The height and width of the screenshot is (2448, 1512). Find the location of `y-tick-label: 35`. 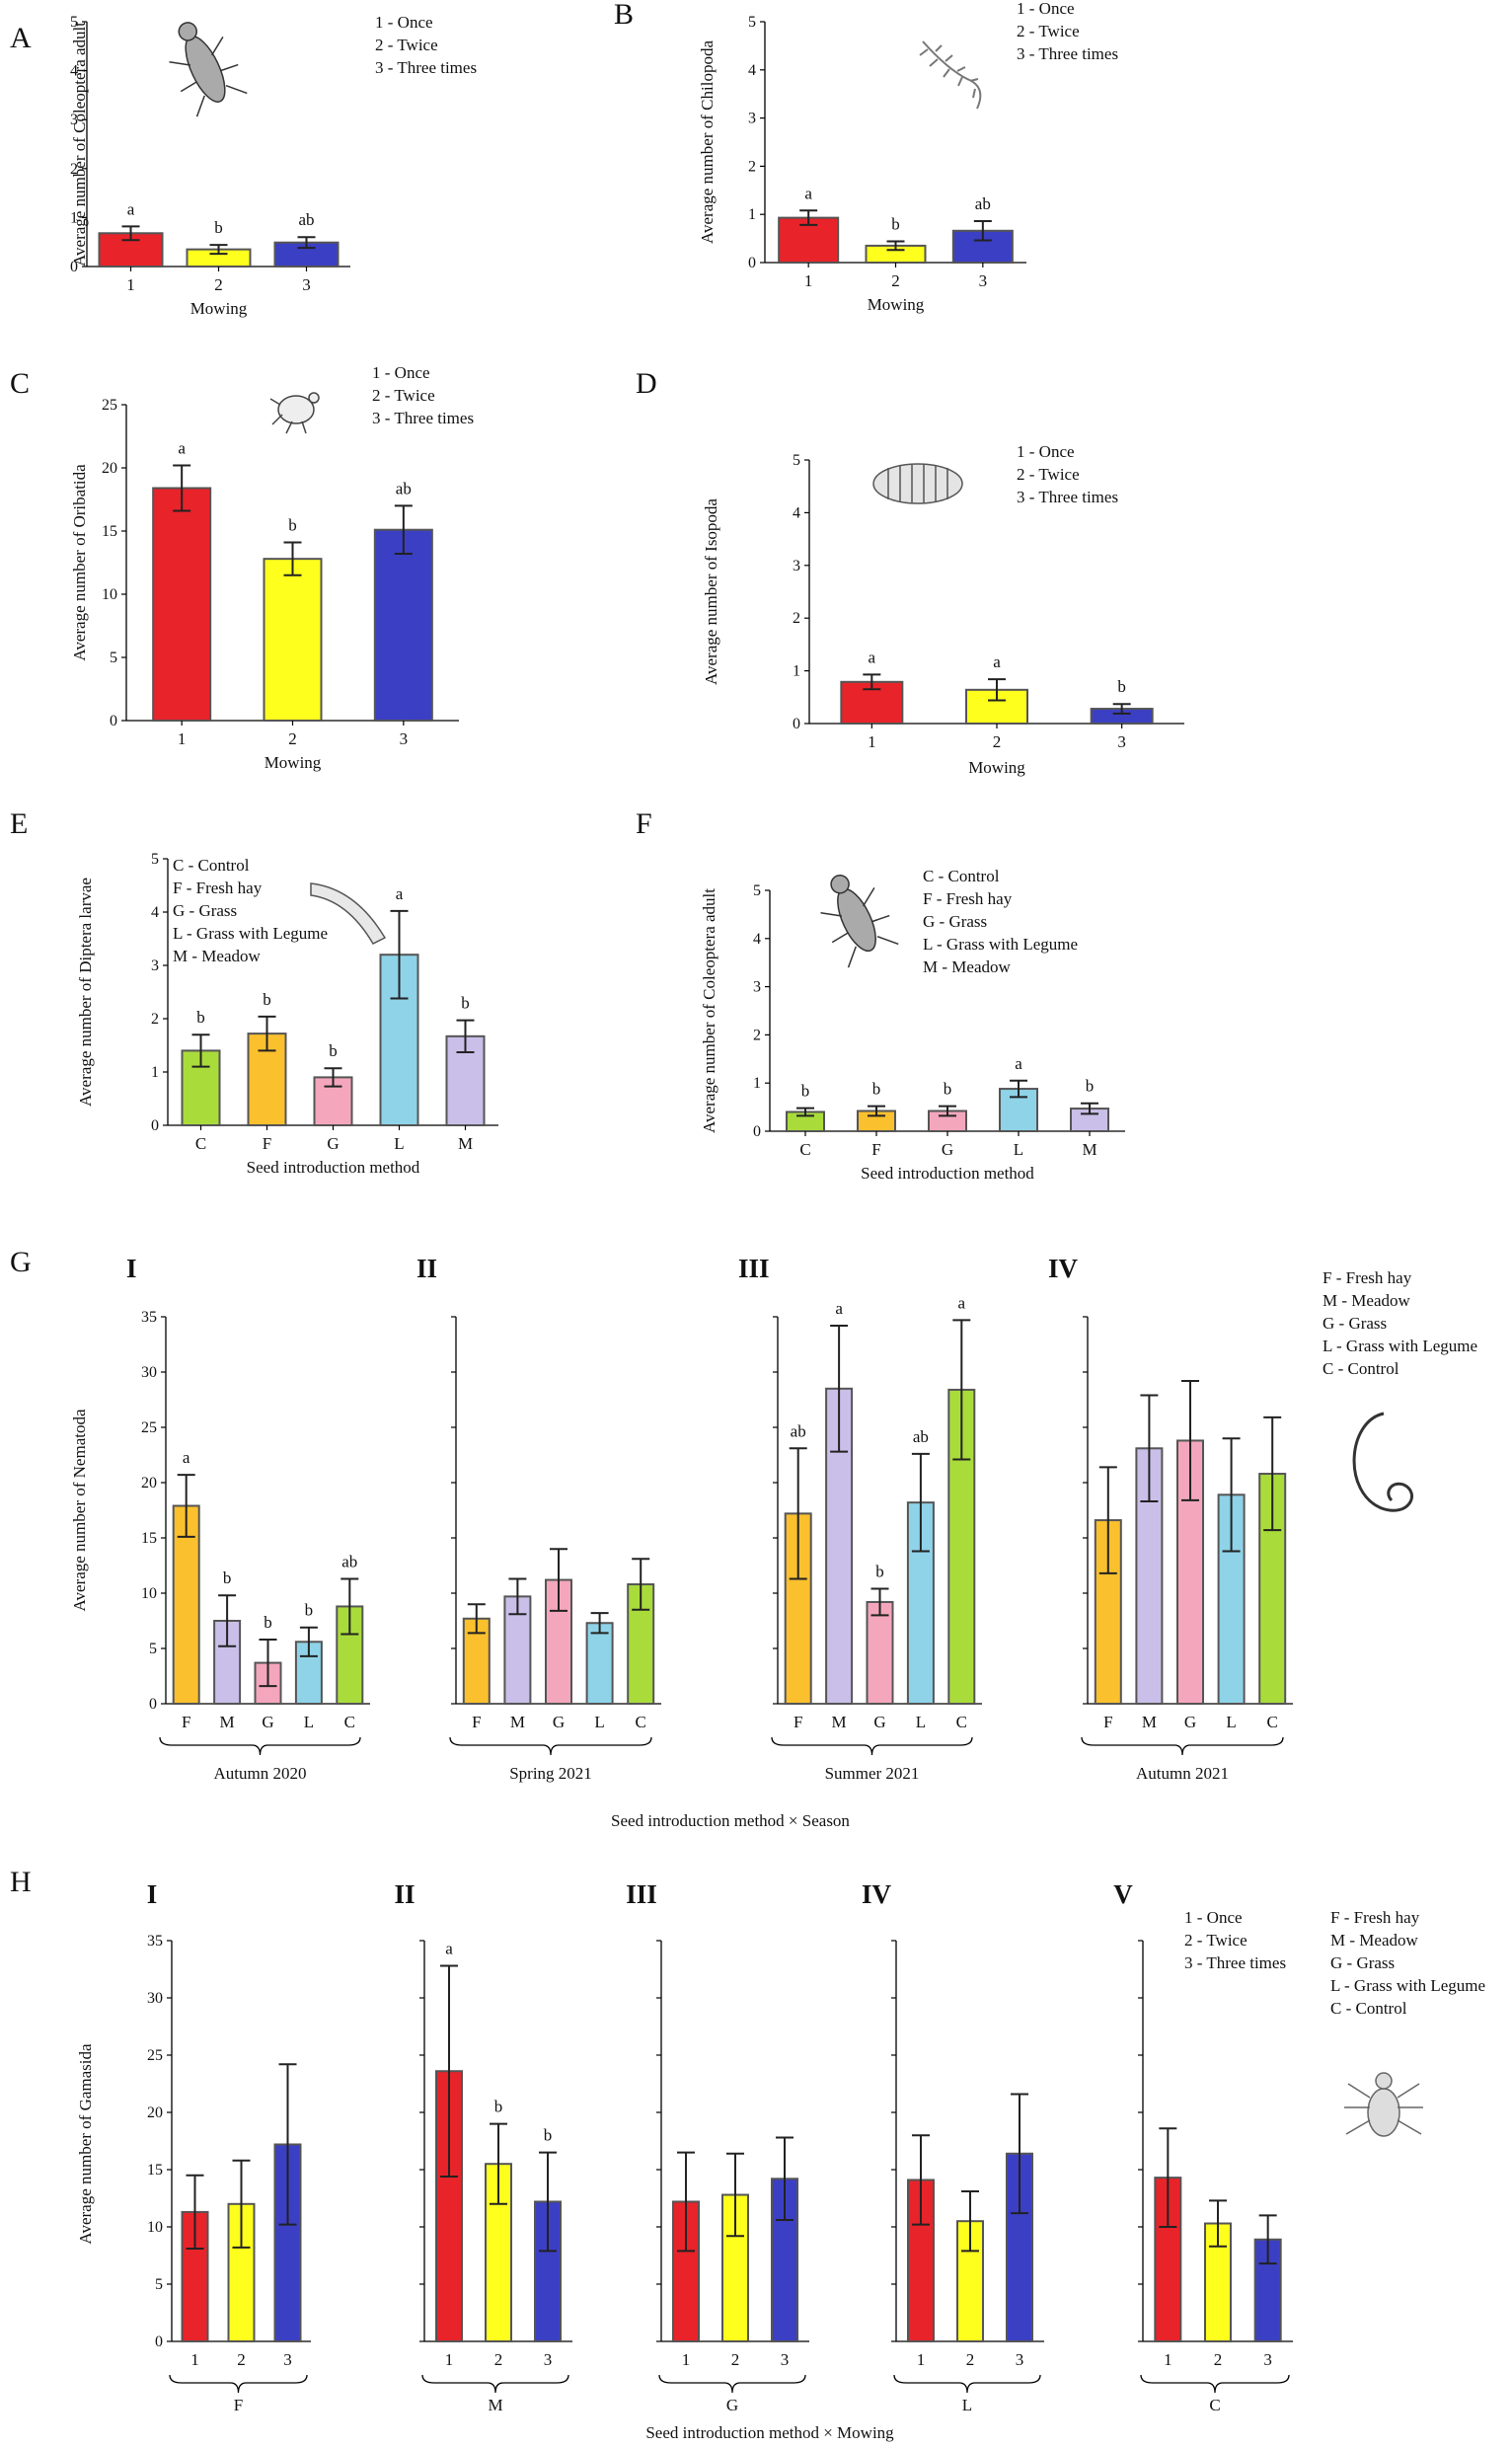

y-tick-label: 35 is located at coordinates (155, 1941).